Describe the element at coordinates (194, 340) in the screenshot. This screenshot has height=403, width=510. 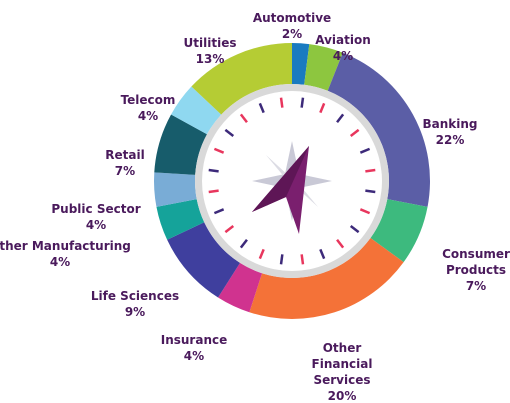
I see `category-name: Insurance` at that location.